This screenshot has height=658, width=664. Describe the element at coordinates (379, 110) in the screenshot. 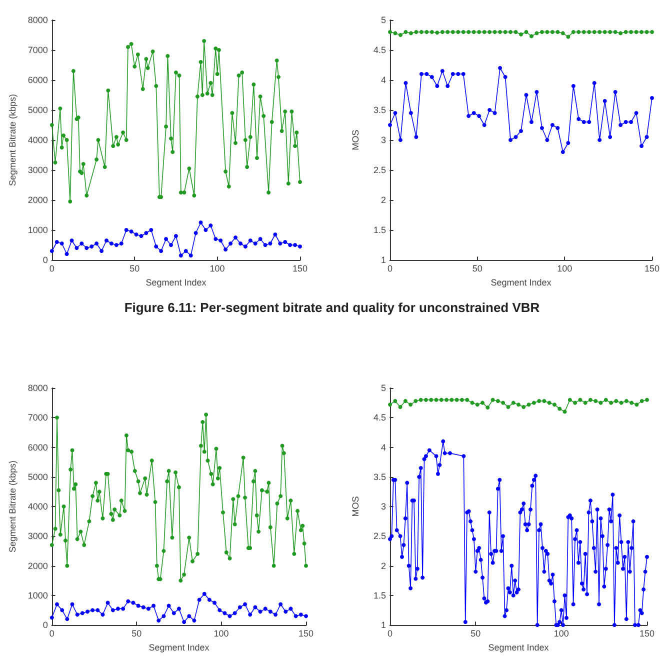

I see `y-tick-label: 3.5` at that location.